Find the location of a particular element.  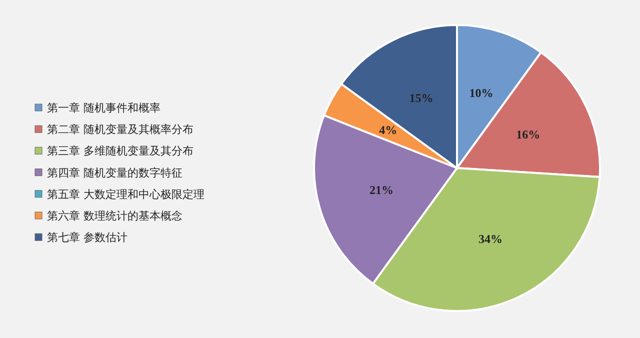

legend-label: 第四章 随机变量的数字特征 is located at coordinates (114, 173).